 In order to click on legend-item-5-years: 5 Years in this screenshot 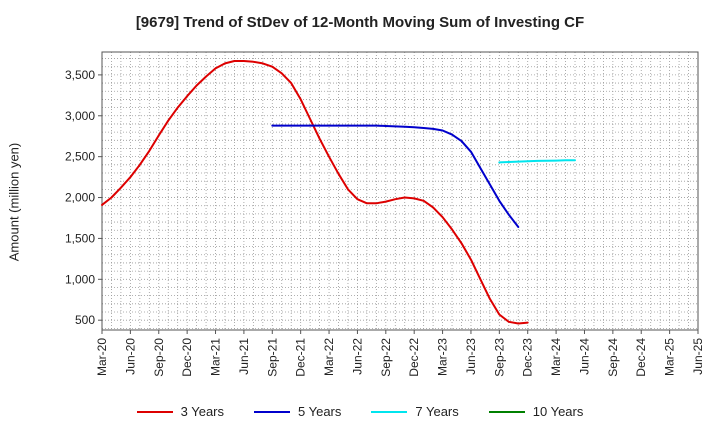, I will do `click(297, 411)`.